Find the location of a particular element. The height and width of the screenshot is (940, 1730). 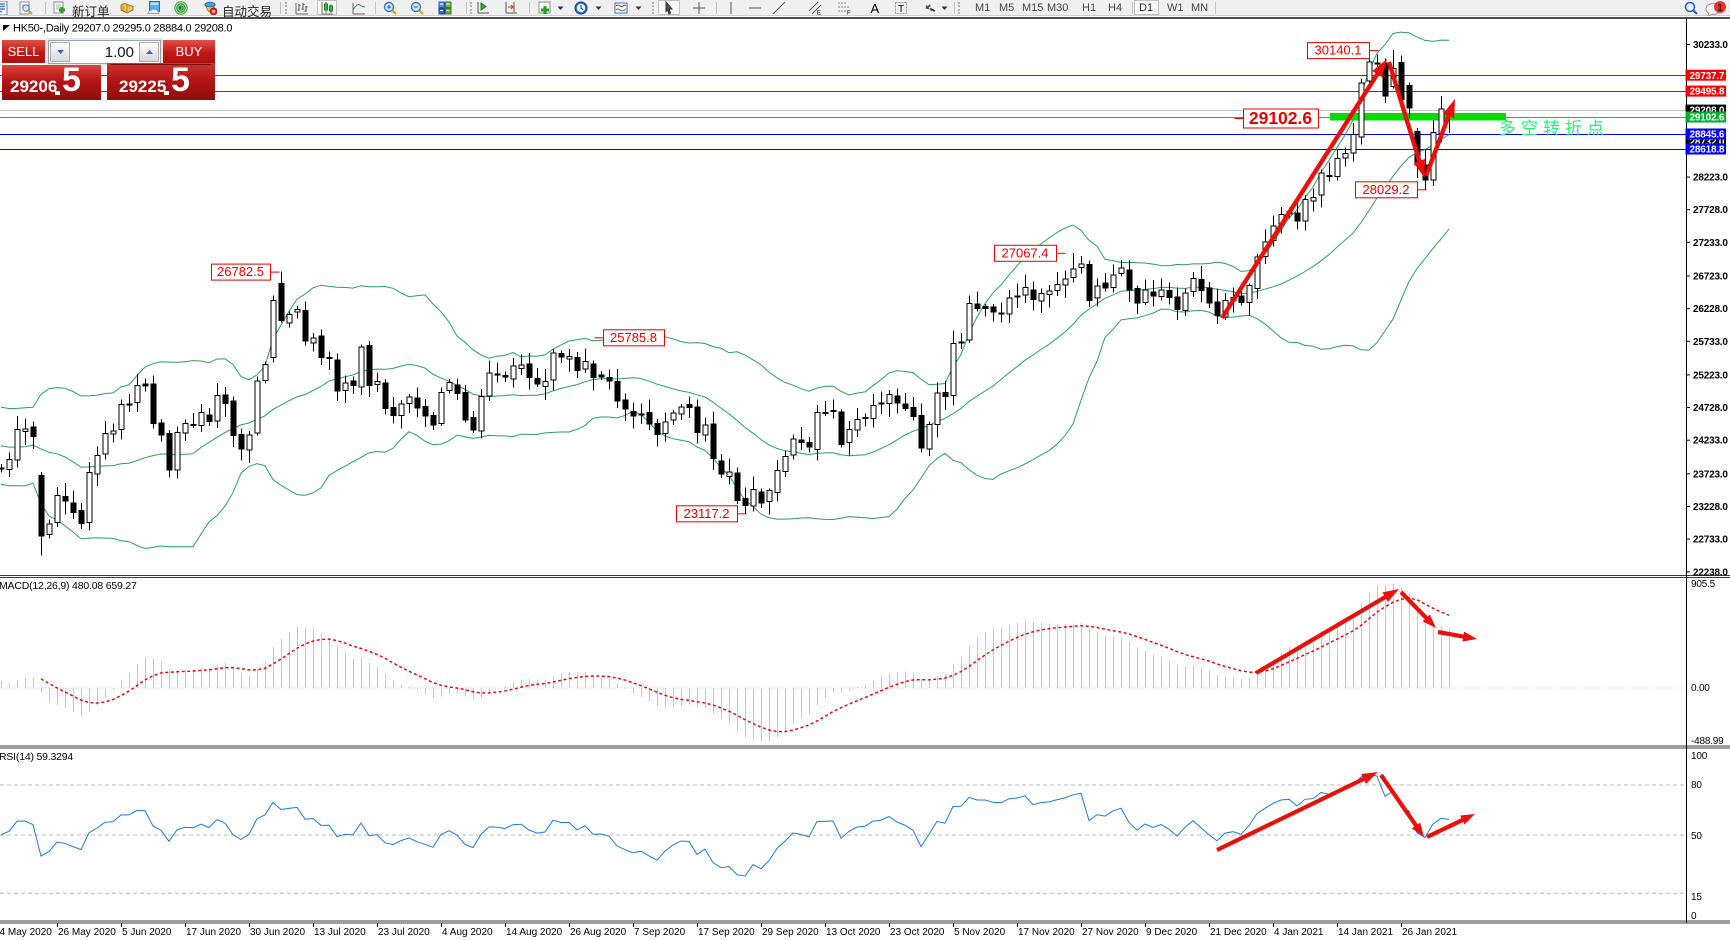

svg-text: 28029.2 is located at coordinates (1386, 189).